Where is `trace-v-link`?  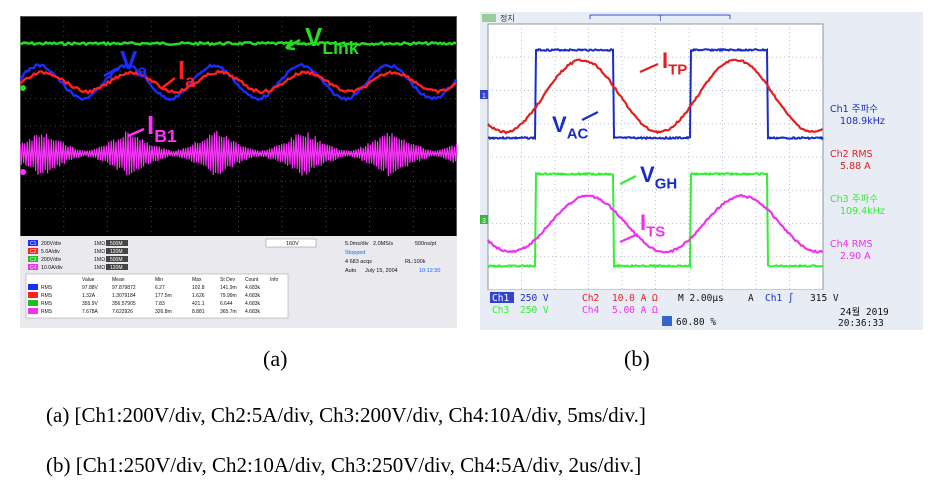
trace-v-link is located at coordinates (238, 43).